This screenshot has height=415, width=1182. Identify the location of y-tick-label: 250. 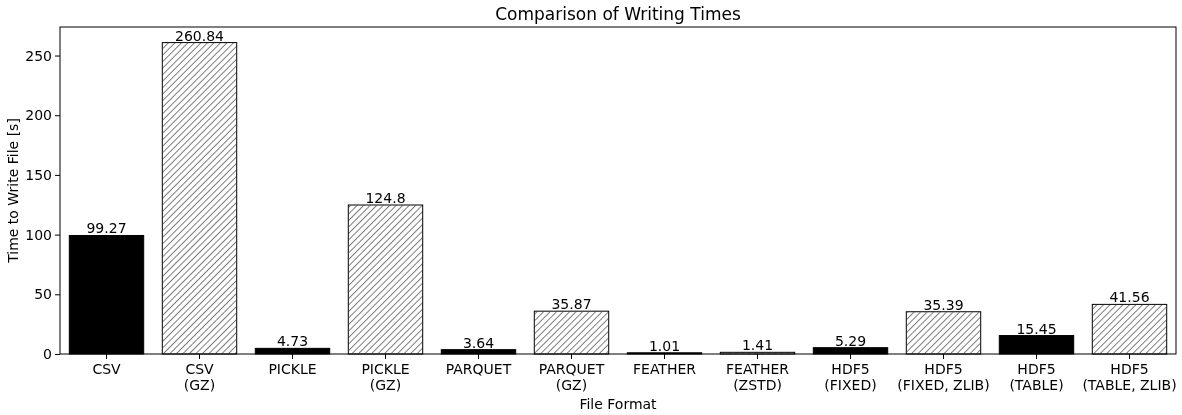
(38, 55).